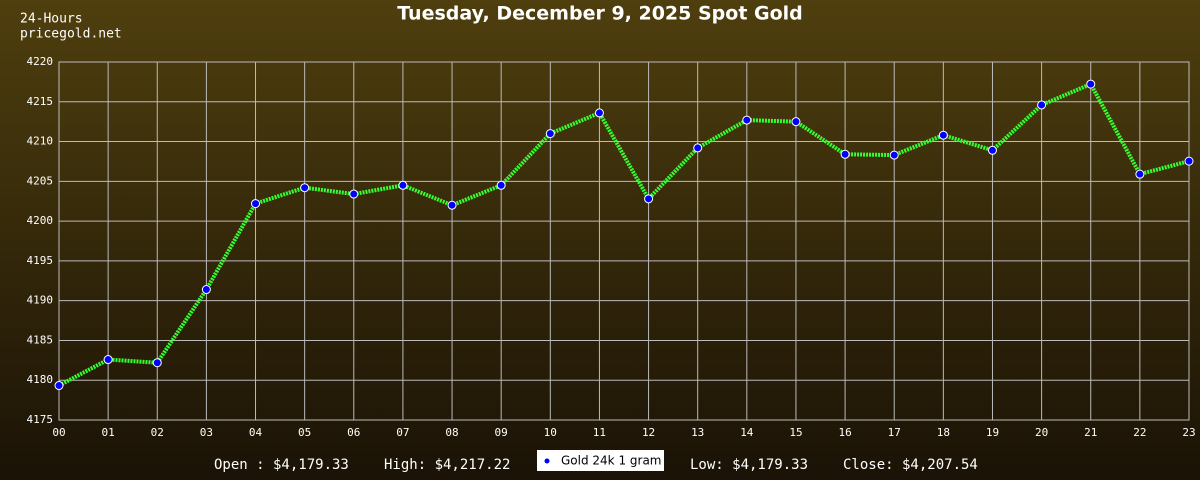 The image size is (1200, 480). I want to click on legend-box, so click(600, 460).